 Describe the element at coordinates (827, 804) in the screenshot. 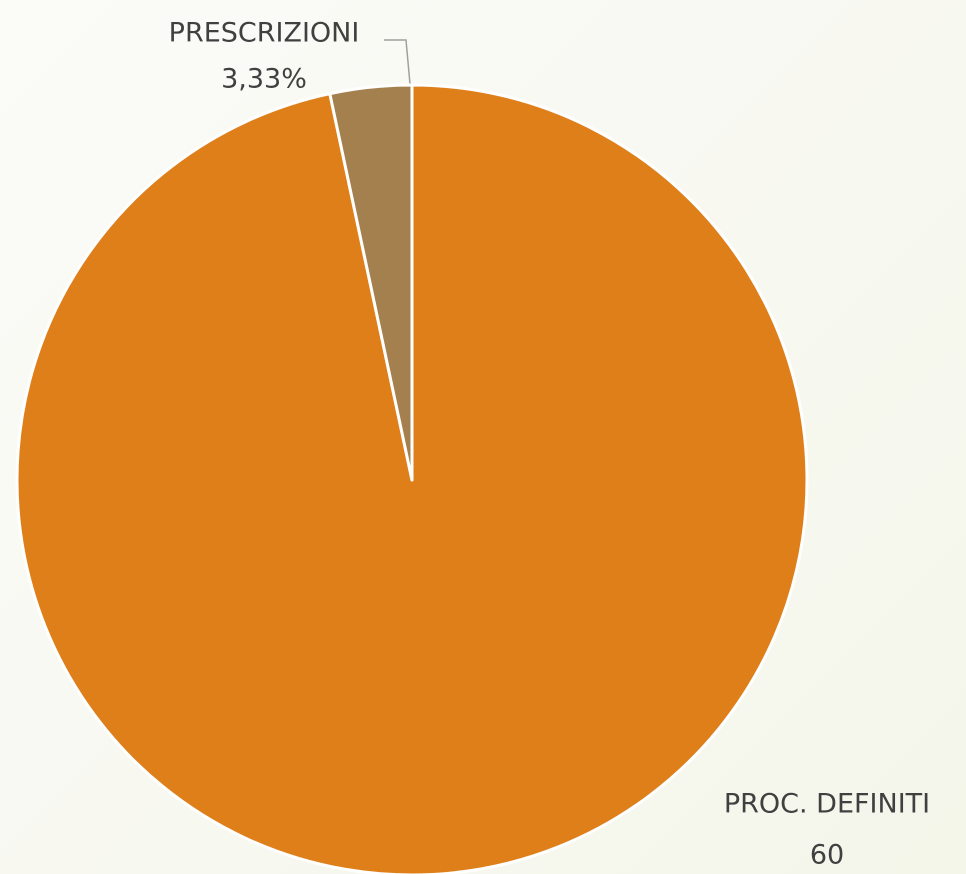

I see `slice-label: PROC. DEFINITI` at that location.